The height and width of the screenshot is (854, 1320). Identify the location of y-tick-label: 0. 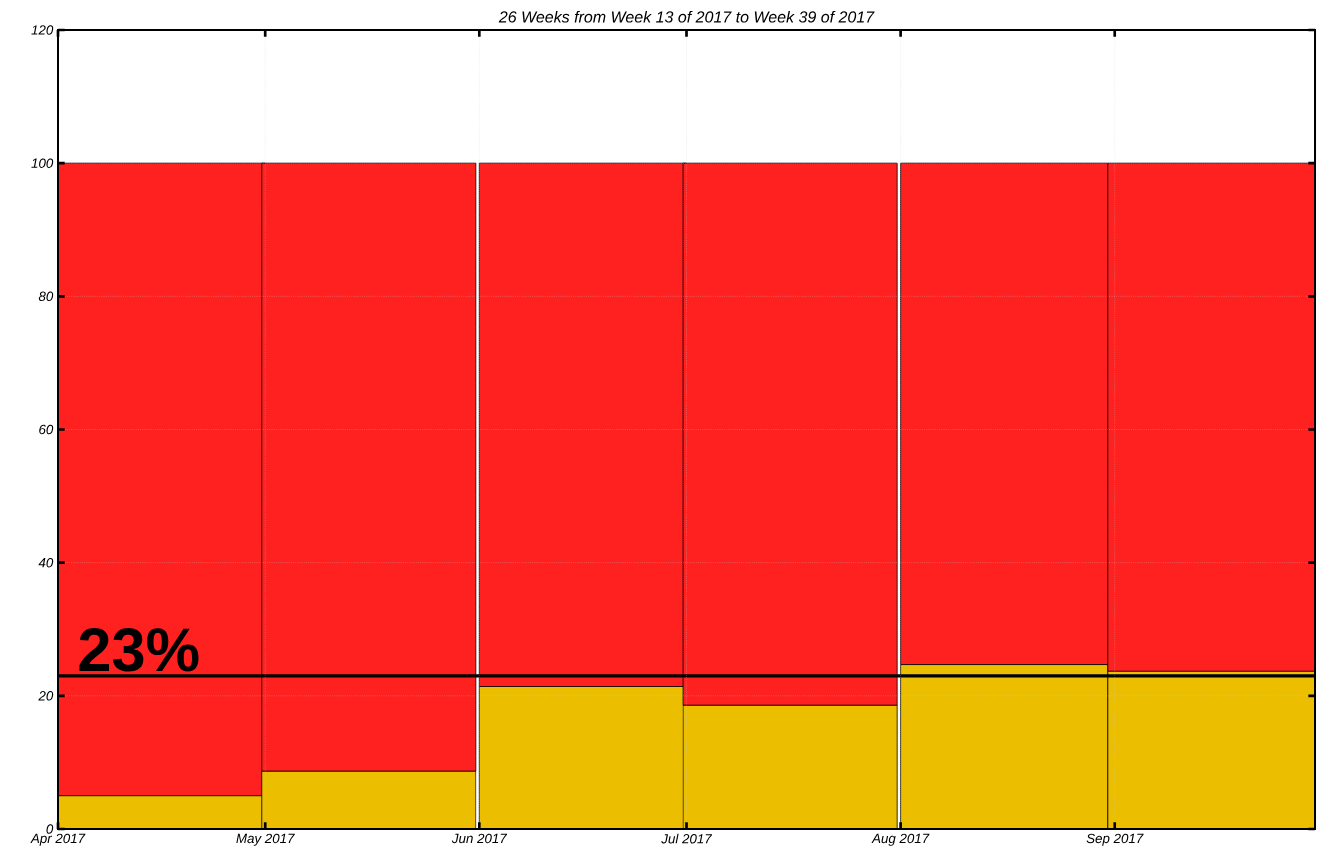
(50, 829).